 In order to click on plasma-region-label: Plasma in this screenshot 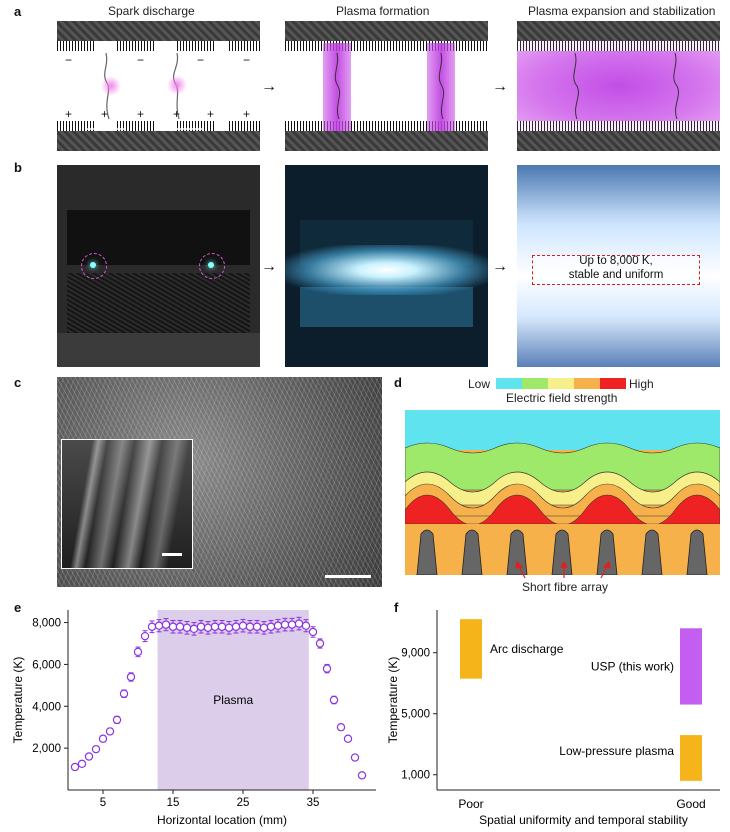, I will do `click(233, 700)`.